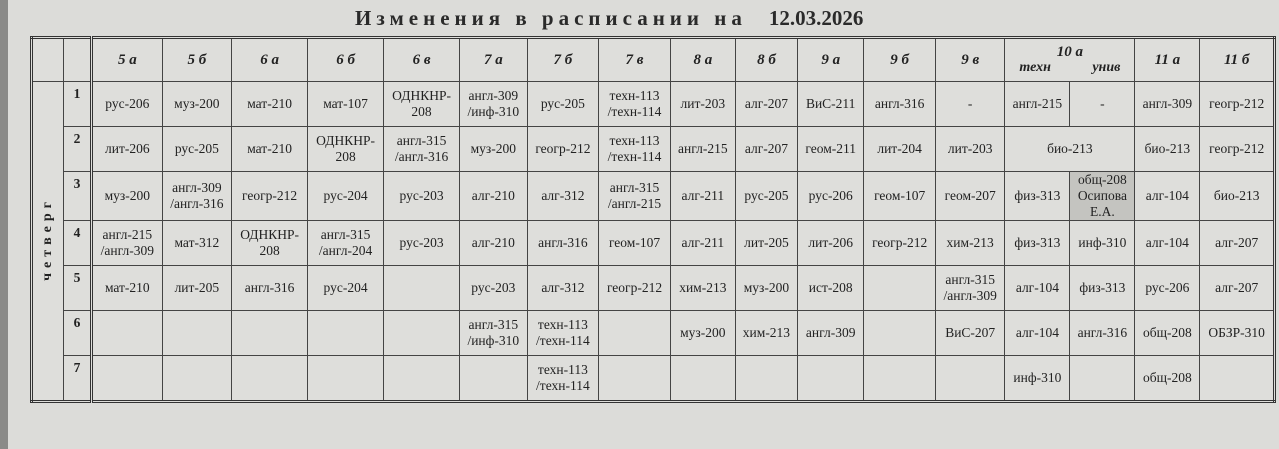 This screenshot has width=1279, height=449. What do you see at coordinates (970, 59) in the screenshot?
I see `class-header: 9 в` at bounding box center [970, 59].